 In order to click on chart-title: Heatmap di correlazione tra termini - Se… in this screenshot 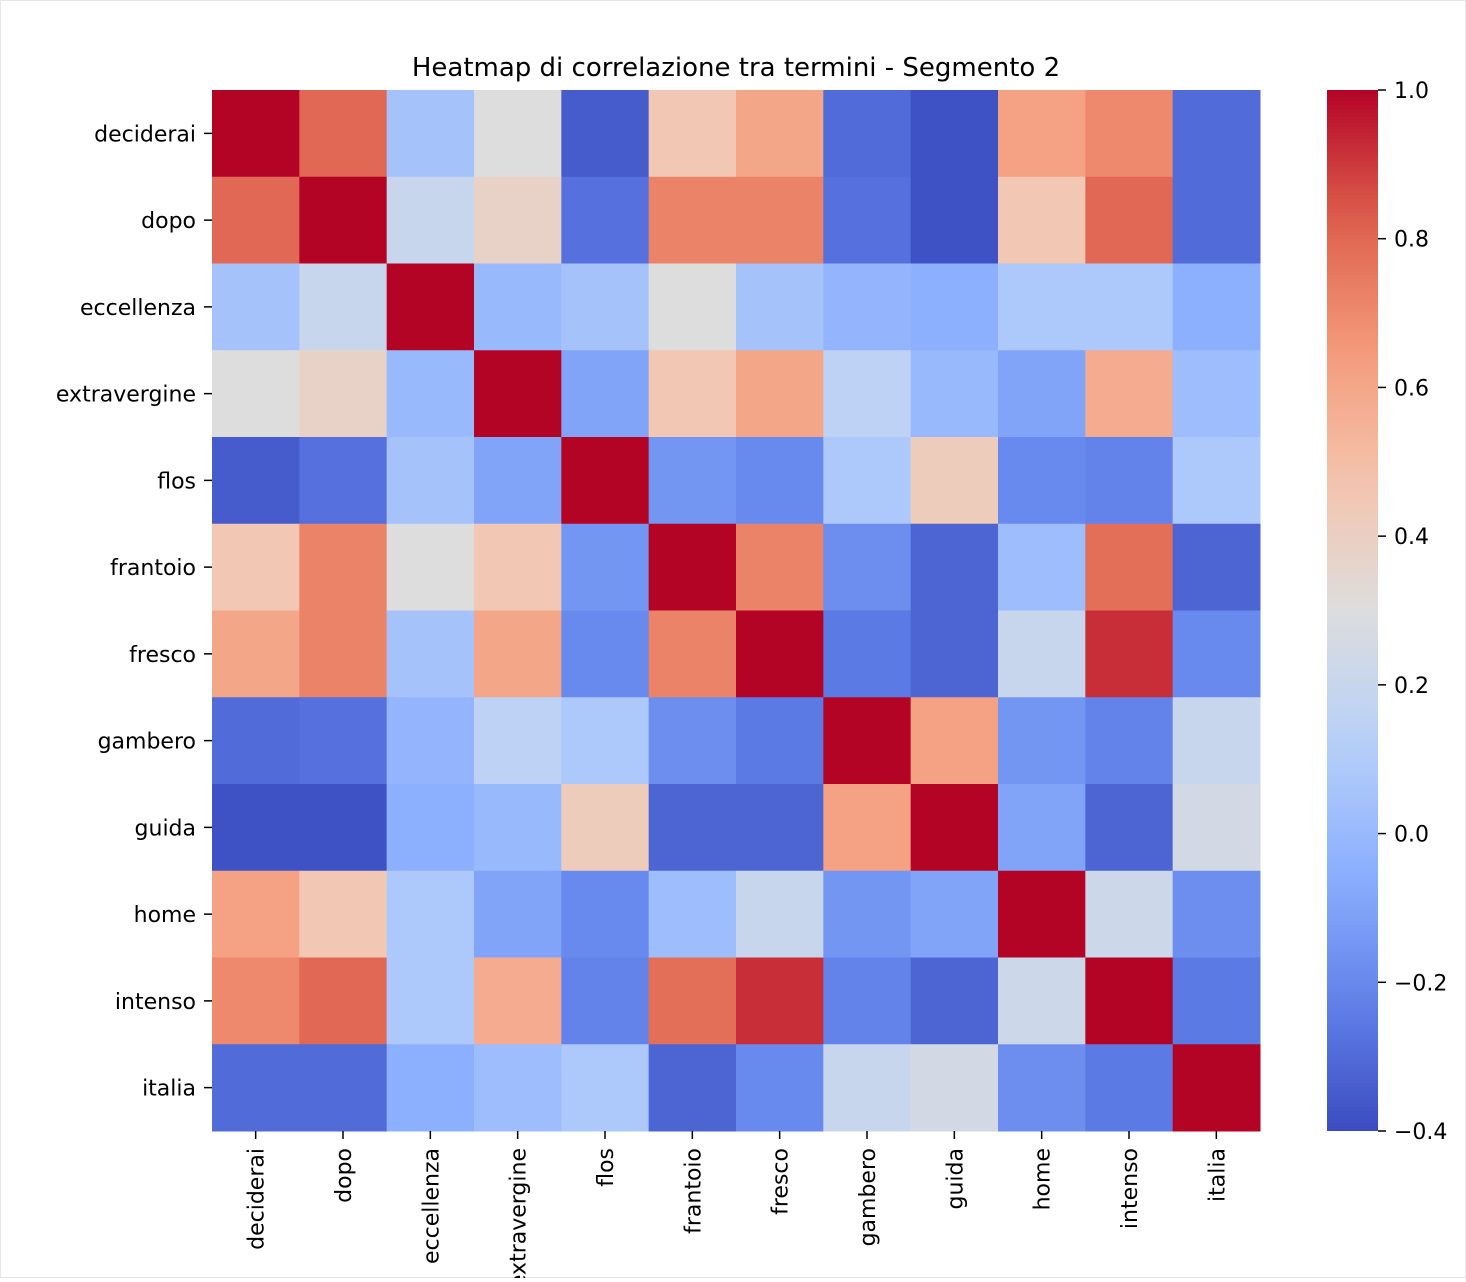, I will do `click(736, 68)`.